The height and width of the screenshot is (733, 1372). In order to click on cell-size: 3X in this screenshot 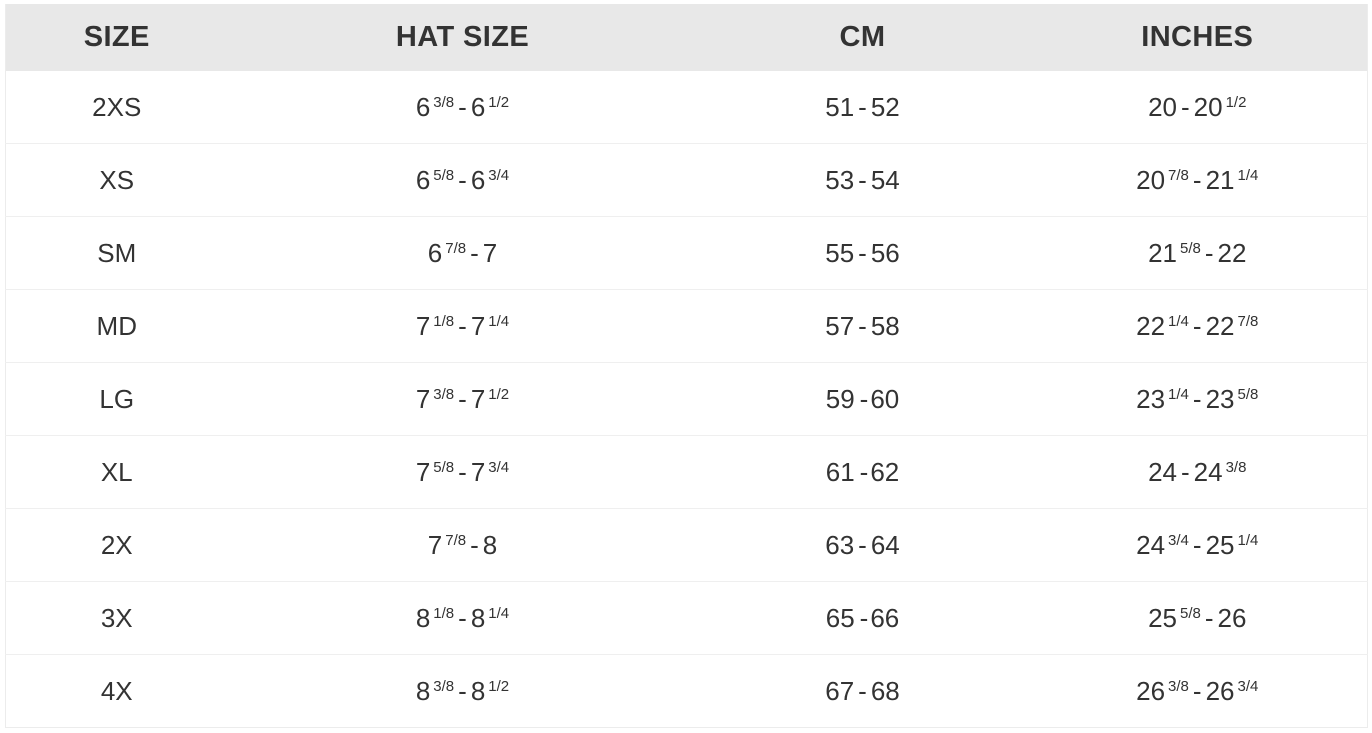, I will do `click(116, 618)`.